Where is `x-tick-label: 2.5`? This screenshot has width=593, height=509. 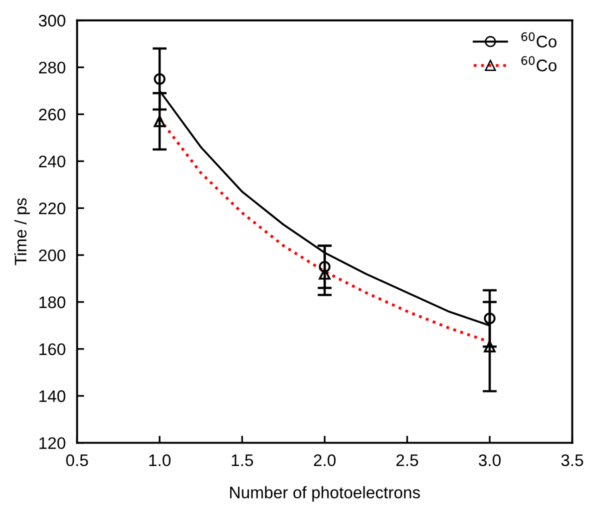 x-tick-label: 2.5 is located at coordinates (407, 460).